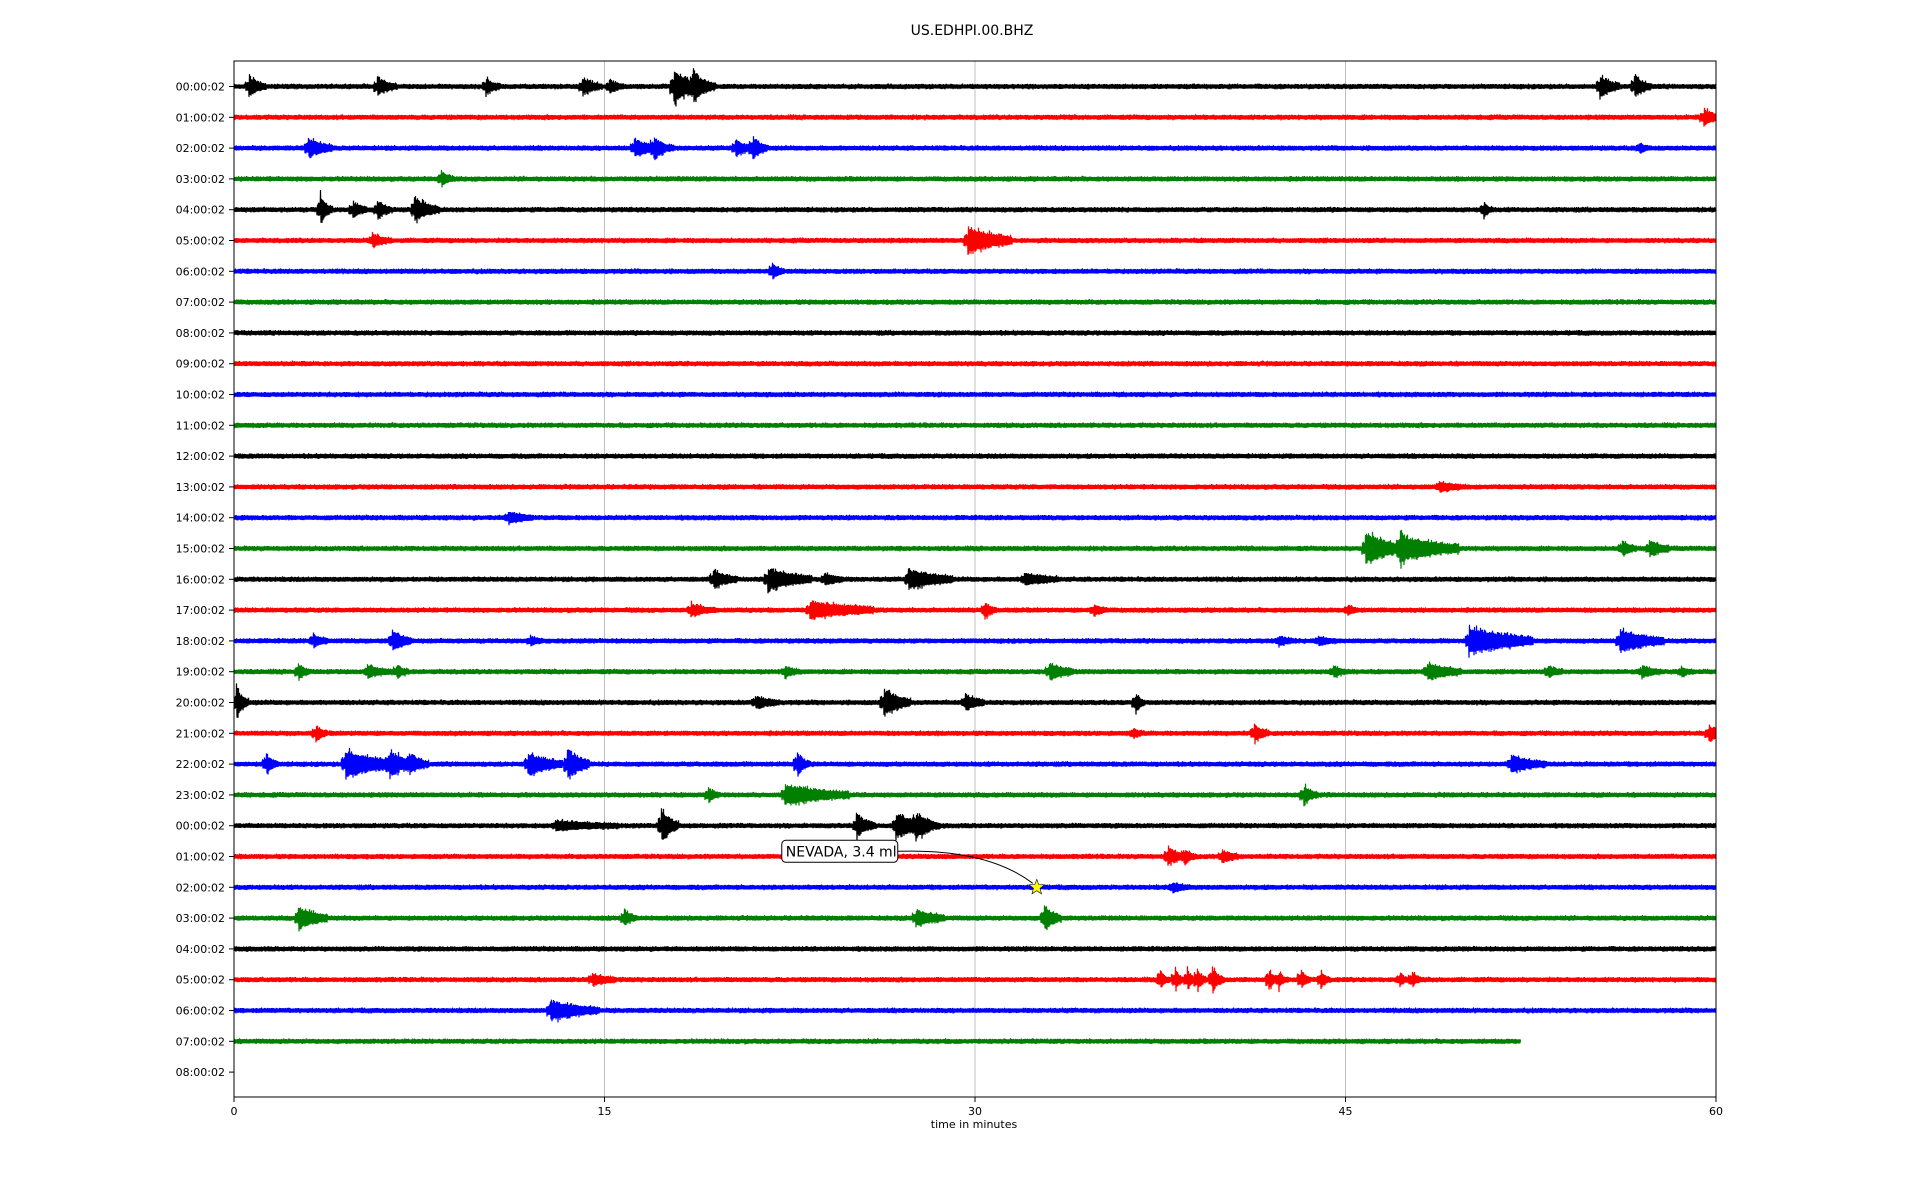 This screenshot has height=1200, width=1920. What do you see at coordinates (200, 425) in the screenshot?
I see `row-time-label: 11:00:02` at bounding box center [200, 425].